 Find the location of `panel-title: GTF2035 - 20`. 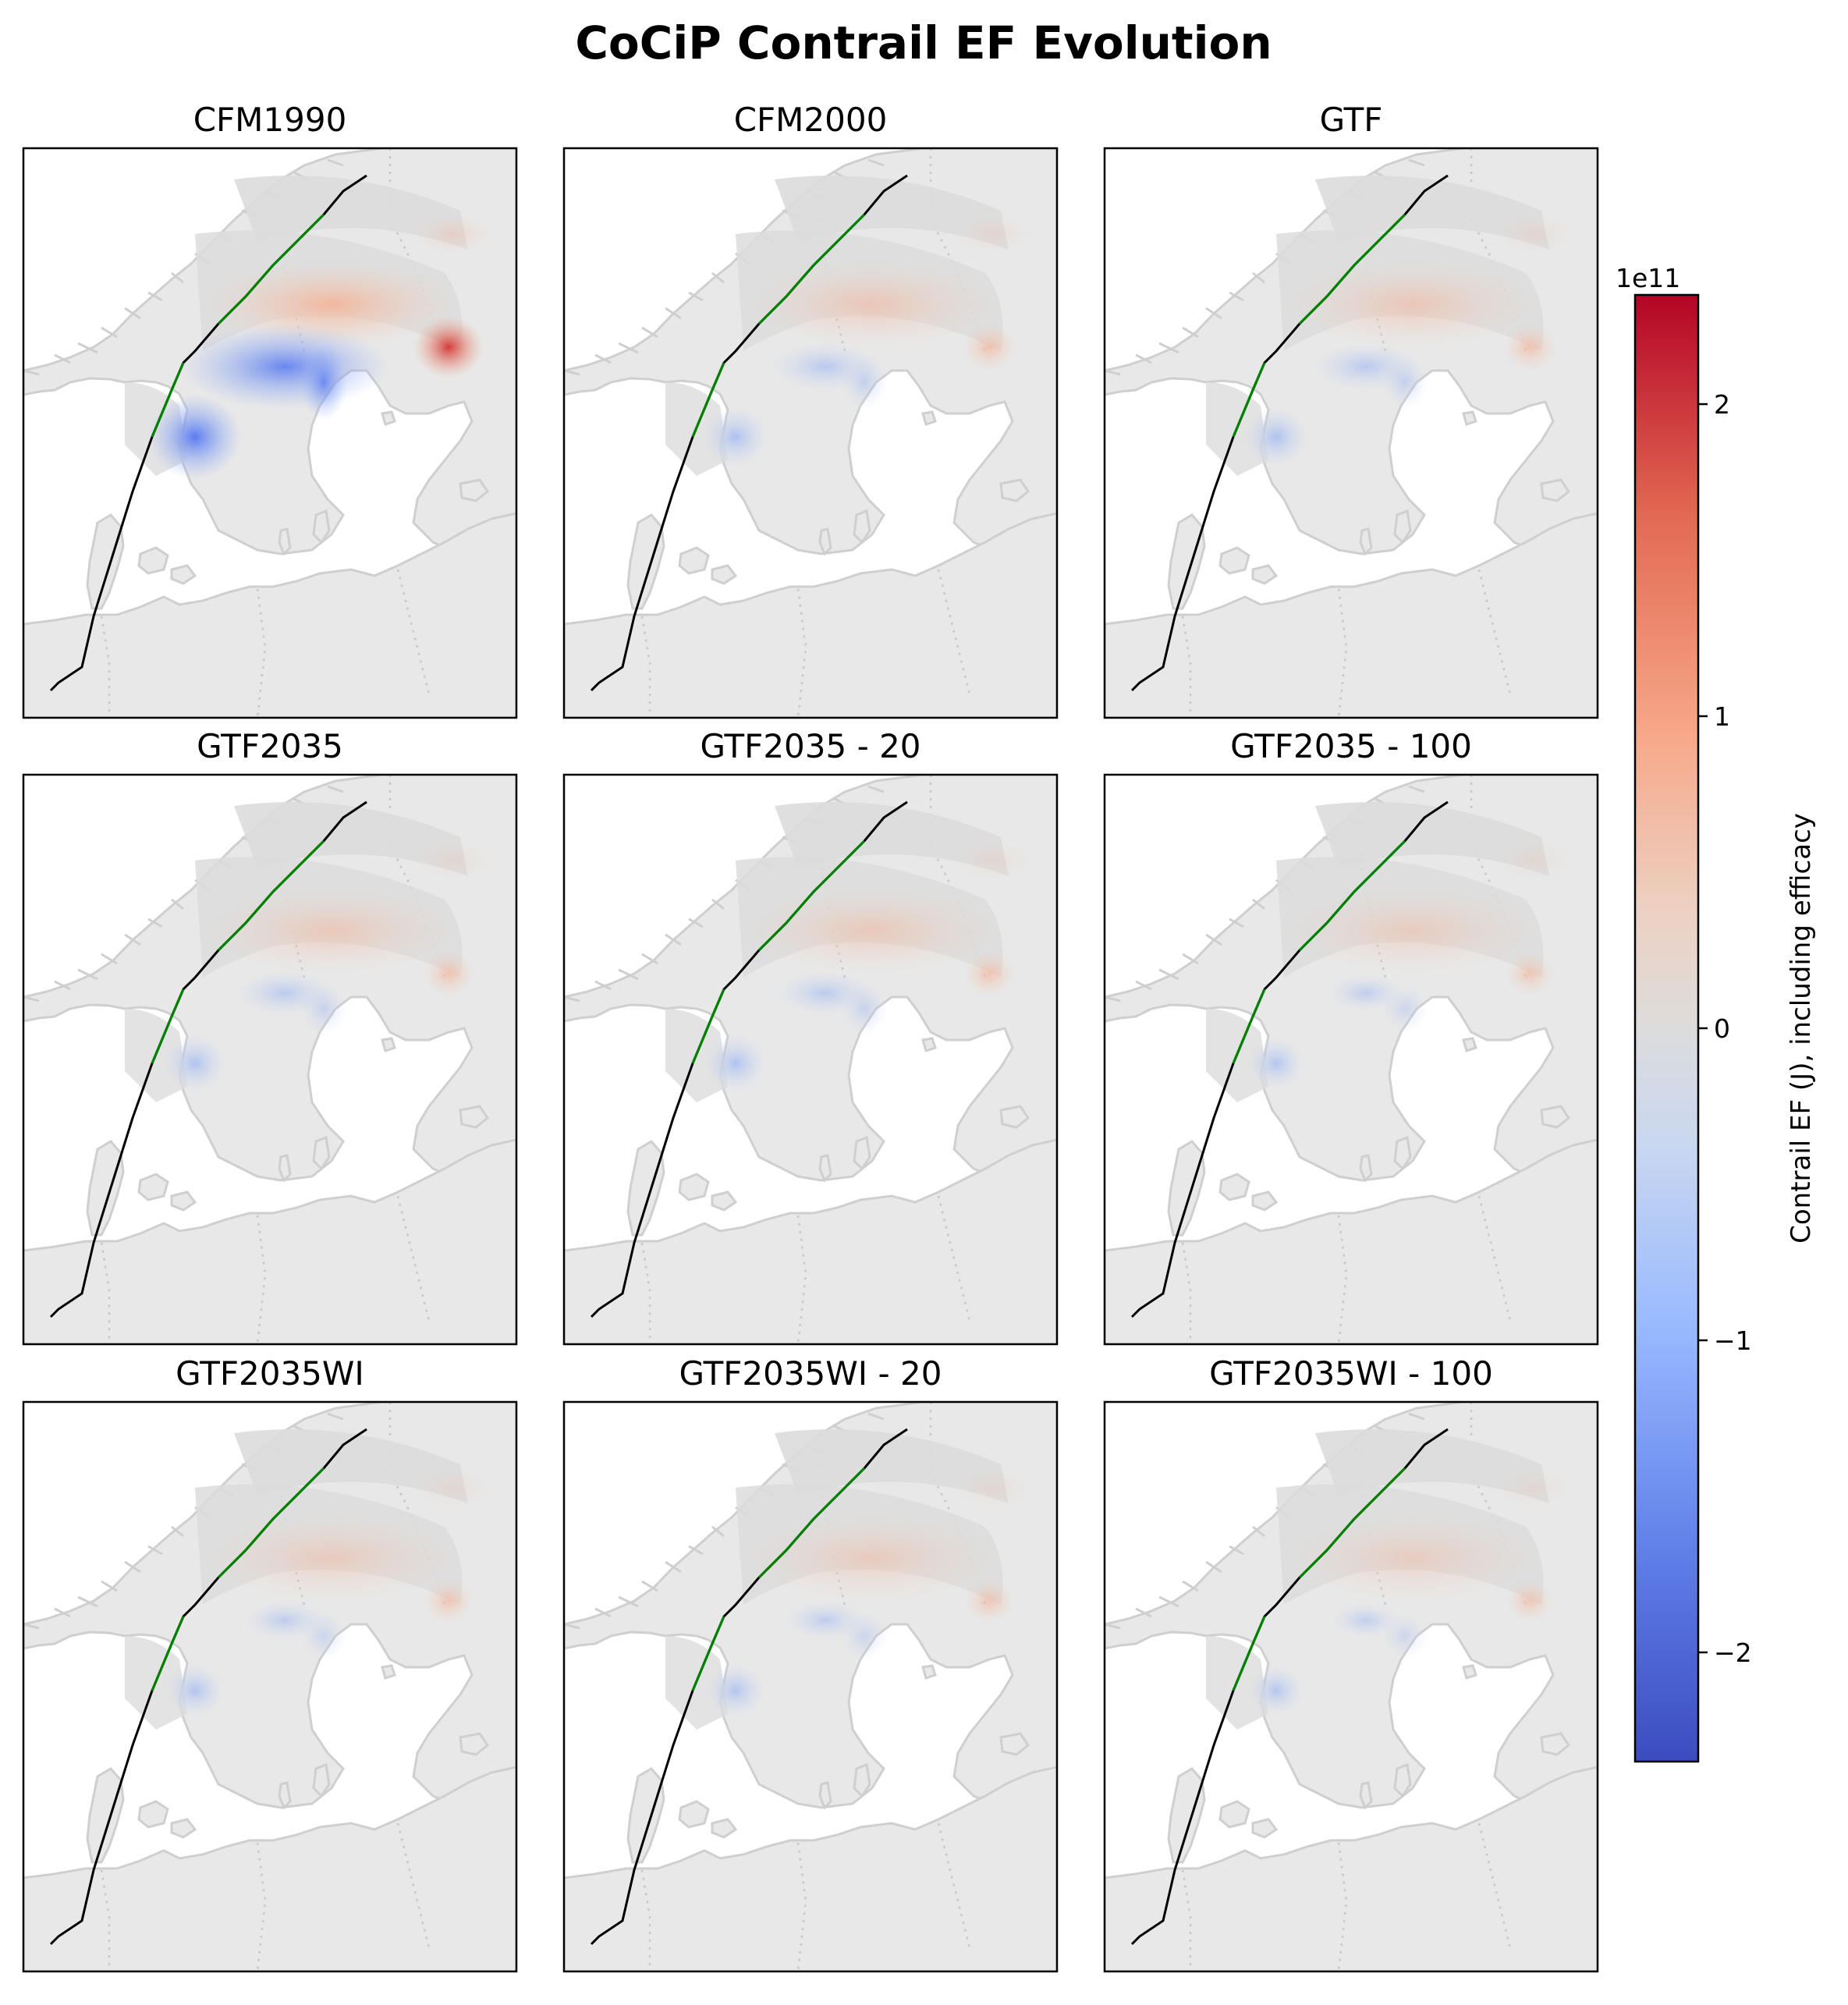

panel-title: GTF2035 - 20 is located at coordinates (810, 746).